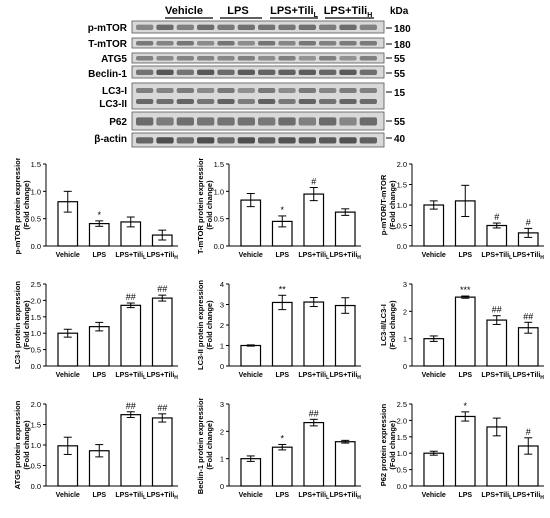 This screenshot has width=550, height=518. I want to click on significance-mark: **, so click(283, 289).